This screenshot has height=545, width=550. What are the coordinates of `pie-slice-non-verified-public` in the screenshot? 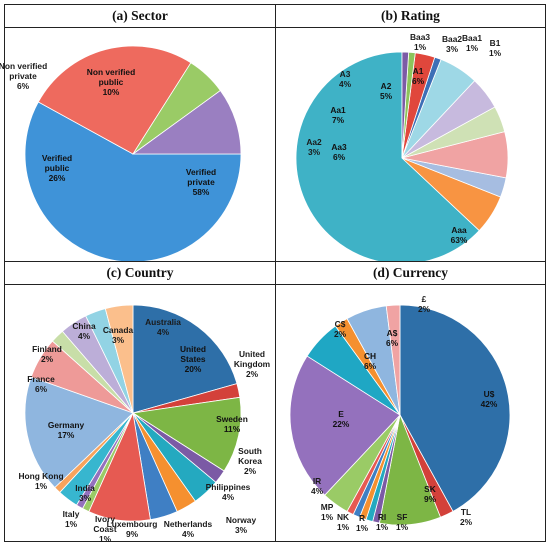 It's located at (186, 122).